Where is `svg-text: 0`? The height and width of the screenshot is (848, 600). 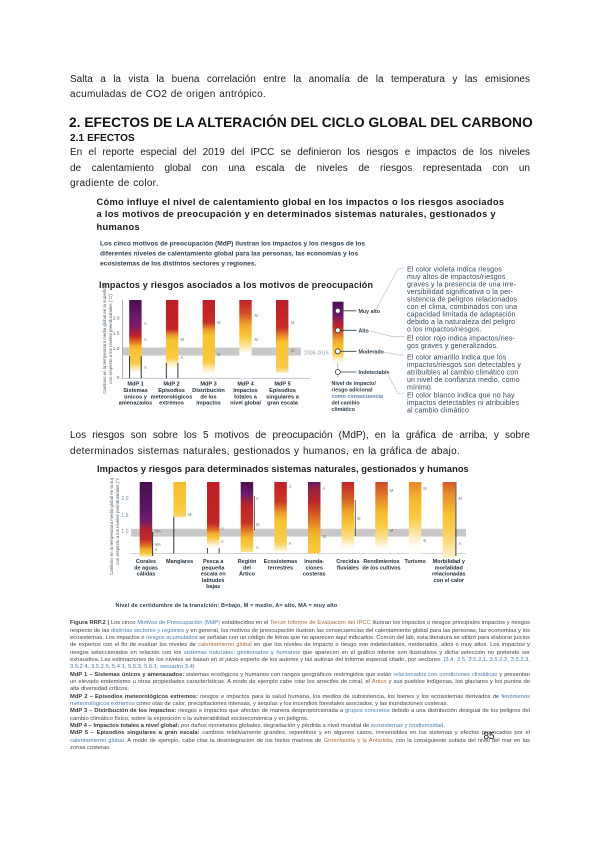 svg-text: 0 is located at coordinates (118, 378).